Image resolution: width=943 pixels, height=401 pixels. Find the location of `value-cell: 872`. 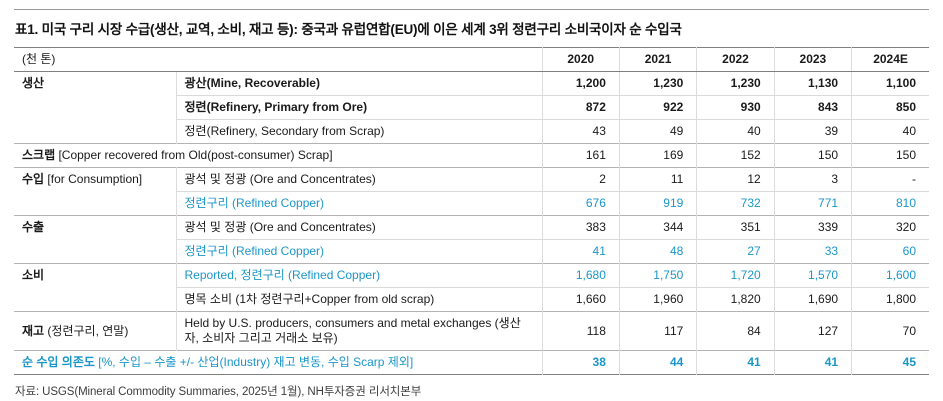

value-cell: 872 is located at coordinates (581, 107).